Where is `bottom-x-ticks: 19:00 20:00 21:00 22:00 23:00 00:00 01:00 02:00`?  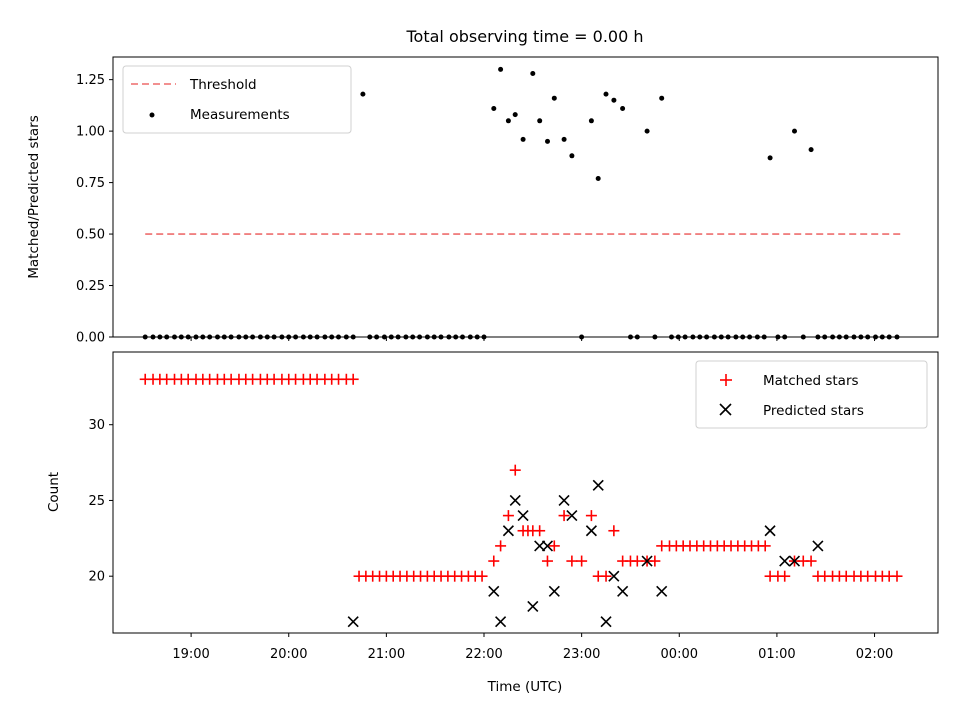
bottom-x-ticks: 19:00 20:00 21:00 22:00 23:00 00:00 01:00 02:00 is located at coordinates (532, 647).